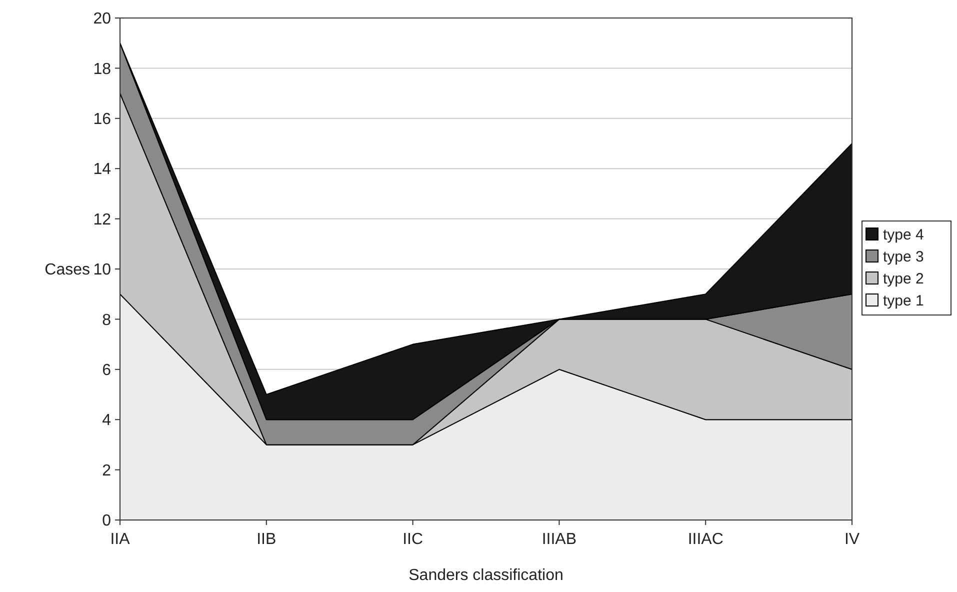  Describe the element at coordinates (107, 521) in the screenshot. I see `y-tick-label: 0` at that location.